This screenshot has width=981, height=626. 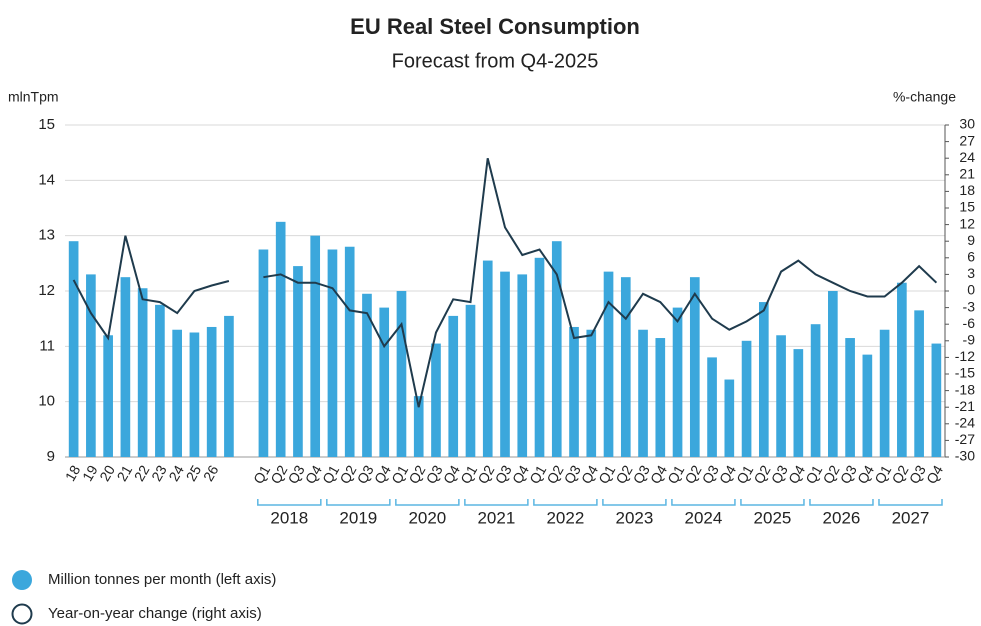 I want to click on x-tick-label: 25, so click(x=194, y=473).